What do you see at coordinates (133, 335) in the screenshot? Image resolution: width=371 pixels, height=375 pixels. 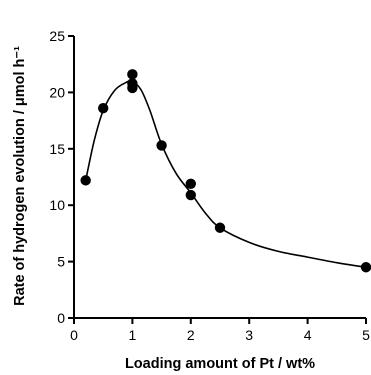 I see `x-tick-label: 1` at bounding box center [133, 335].